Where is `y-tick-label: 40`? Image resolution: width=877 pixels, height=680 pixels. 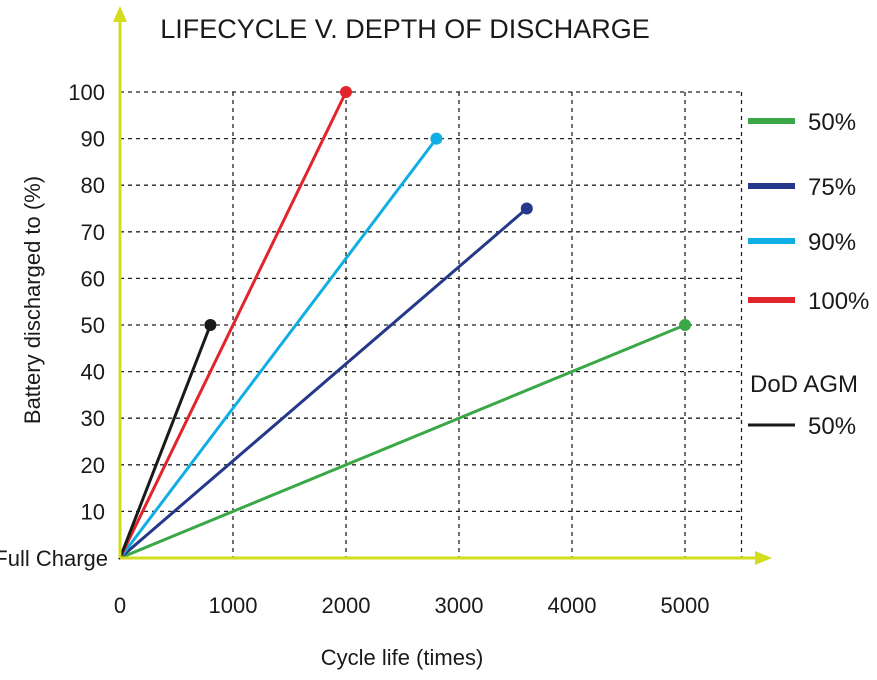
y-tick-label: 40 is located at coordinates (93, 372).